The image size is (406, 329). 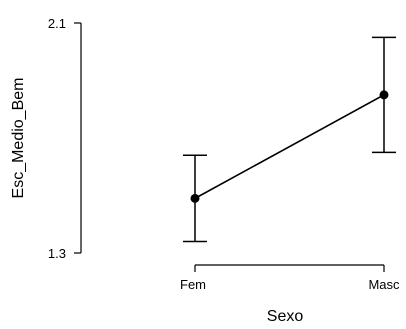 What do you see at coordinates (285, 316) in the screenshot?
I see `x-axis-label: Sexo` at bounding box center [285, 316].